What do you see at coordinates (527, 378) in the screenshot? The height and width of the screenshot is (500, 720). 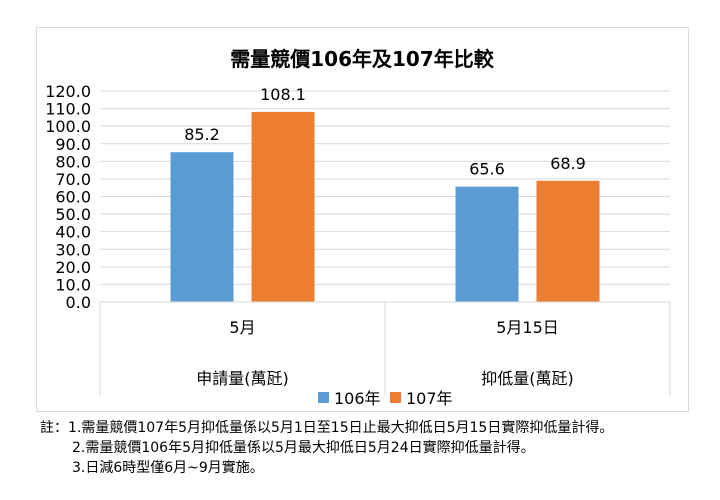 I see `x-group-label: 抑低量(萬瓩)` at bounding box center [527, 378].